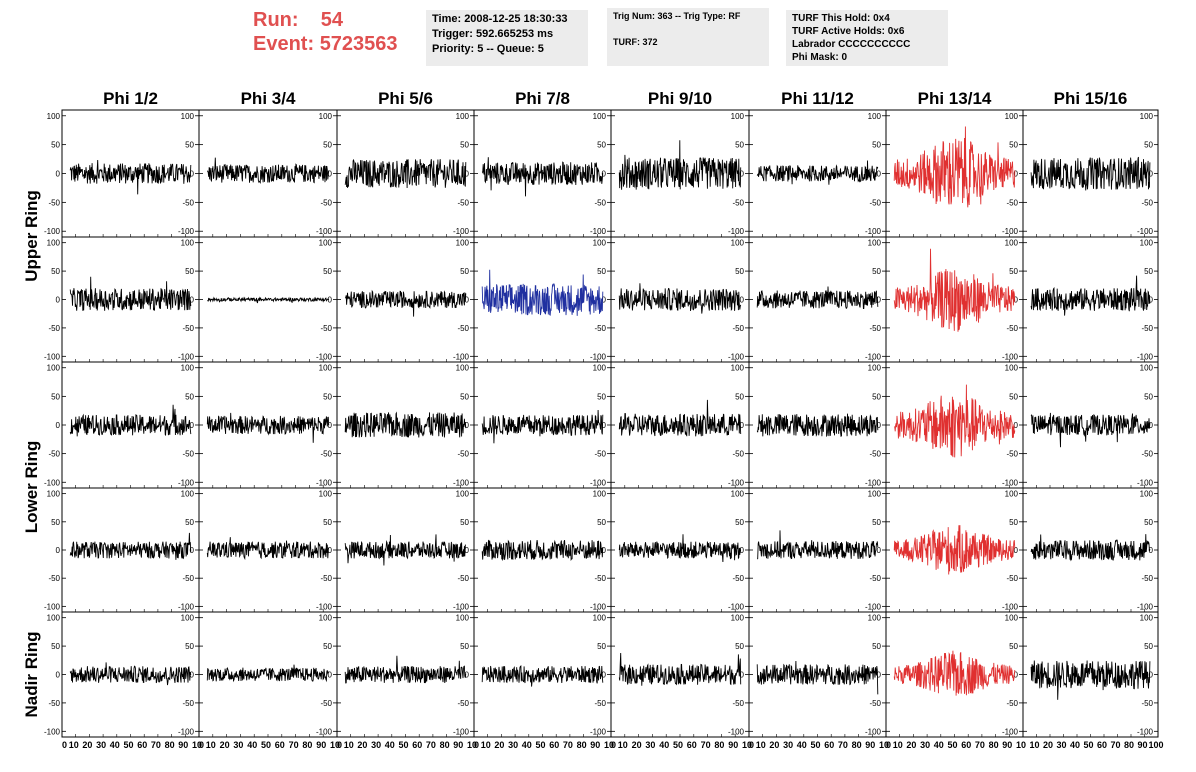 Image resolution: width=1196 pixels, height=772 pixels. What do you see at coordinates (1102, 745) in the screenshot?
I see `x-tick-label: 60` at bounding box center [1102, 745].